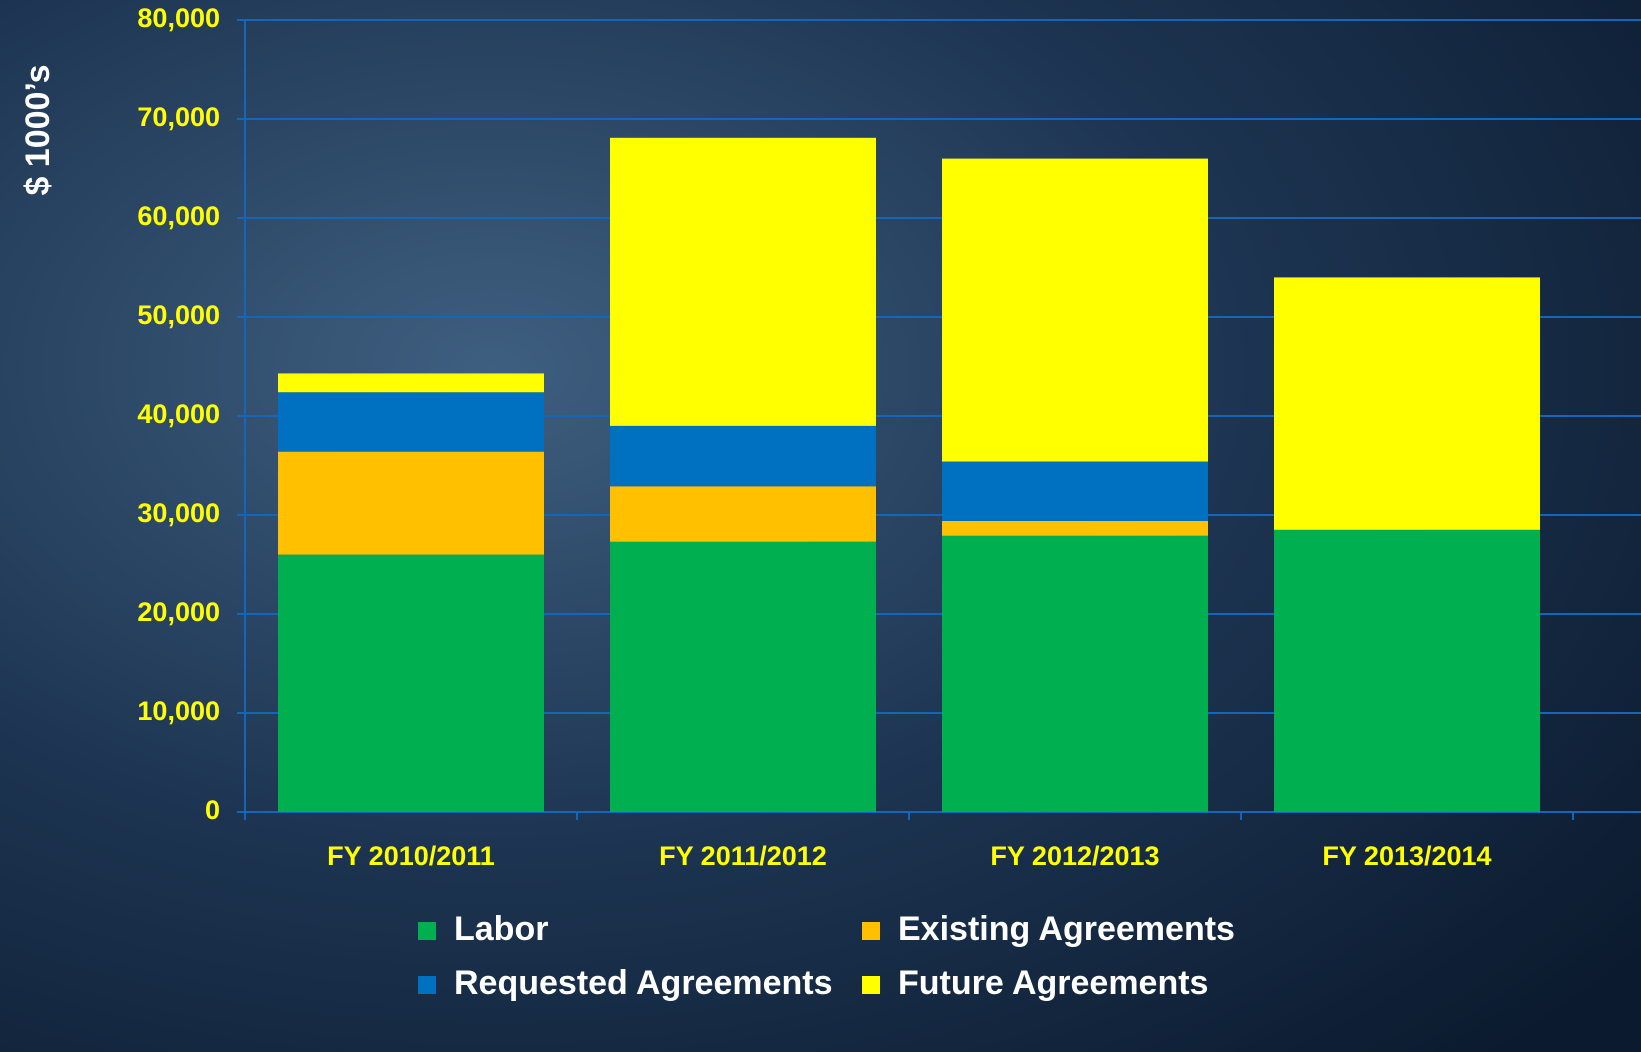  I want to click on y-tick-label: 40,000, so click(178, 414).